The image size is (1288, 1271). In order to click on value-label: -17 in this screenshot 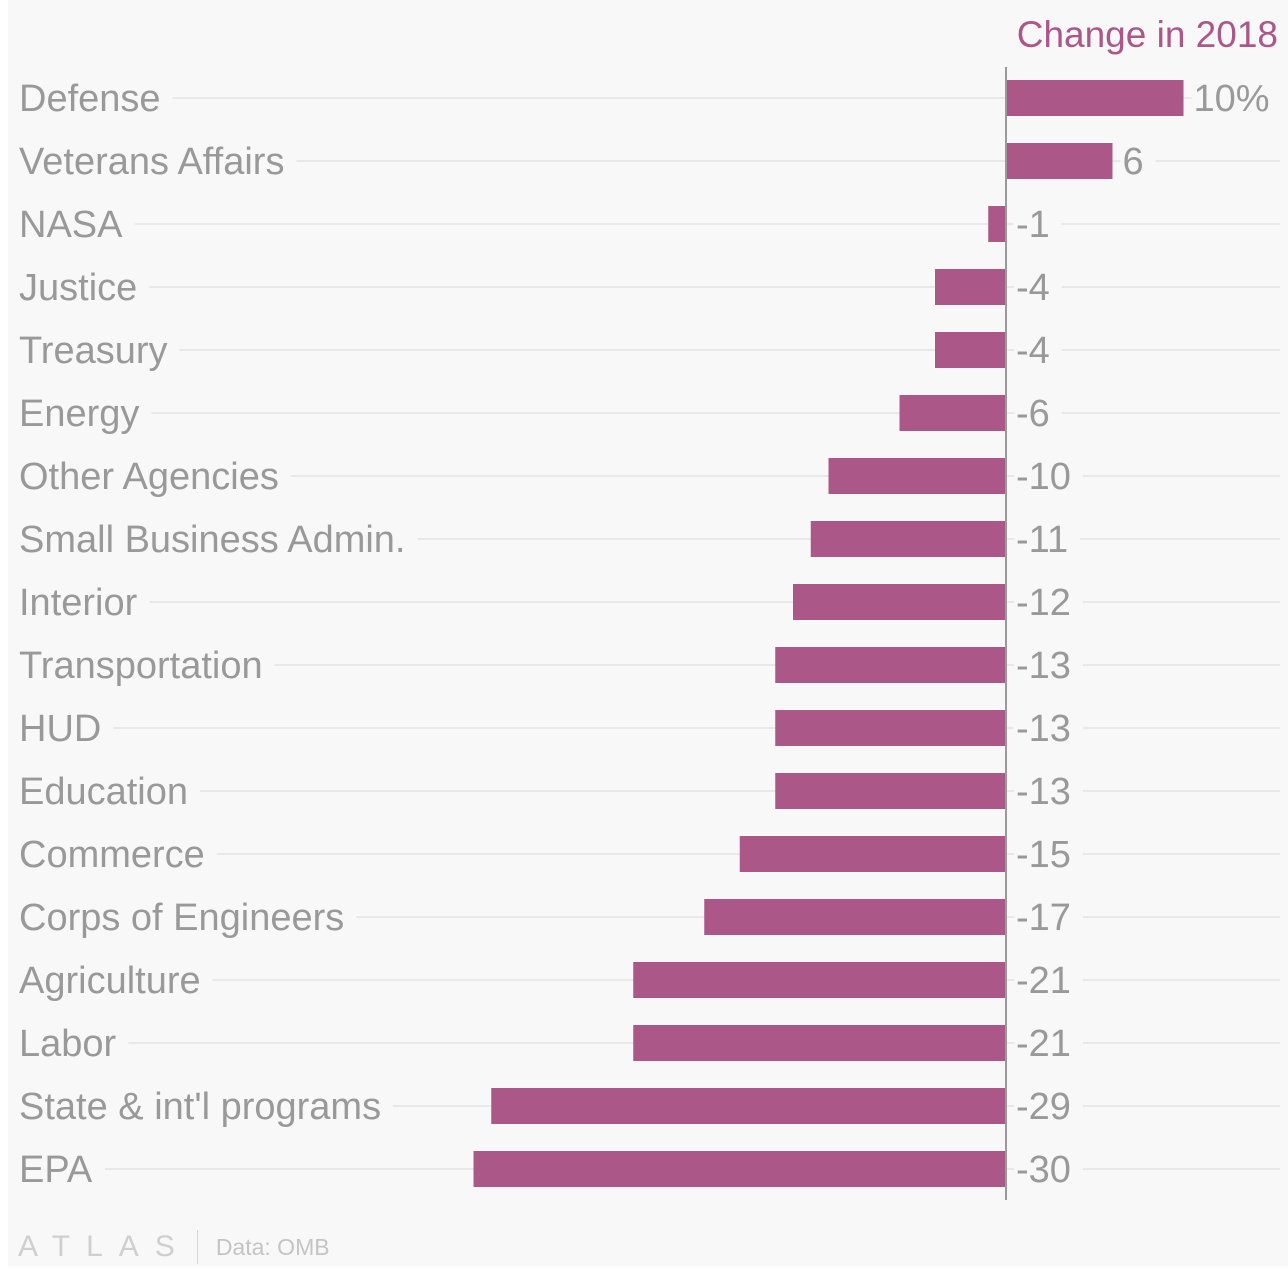, I will do `click(1043, 918)`.